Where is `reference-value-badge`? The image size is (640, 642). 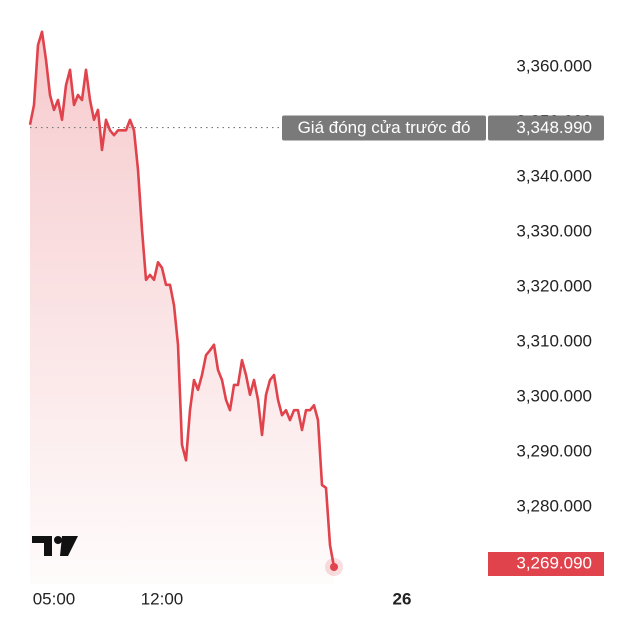
reference-value-badge is located at coordinates (546, 128).